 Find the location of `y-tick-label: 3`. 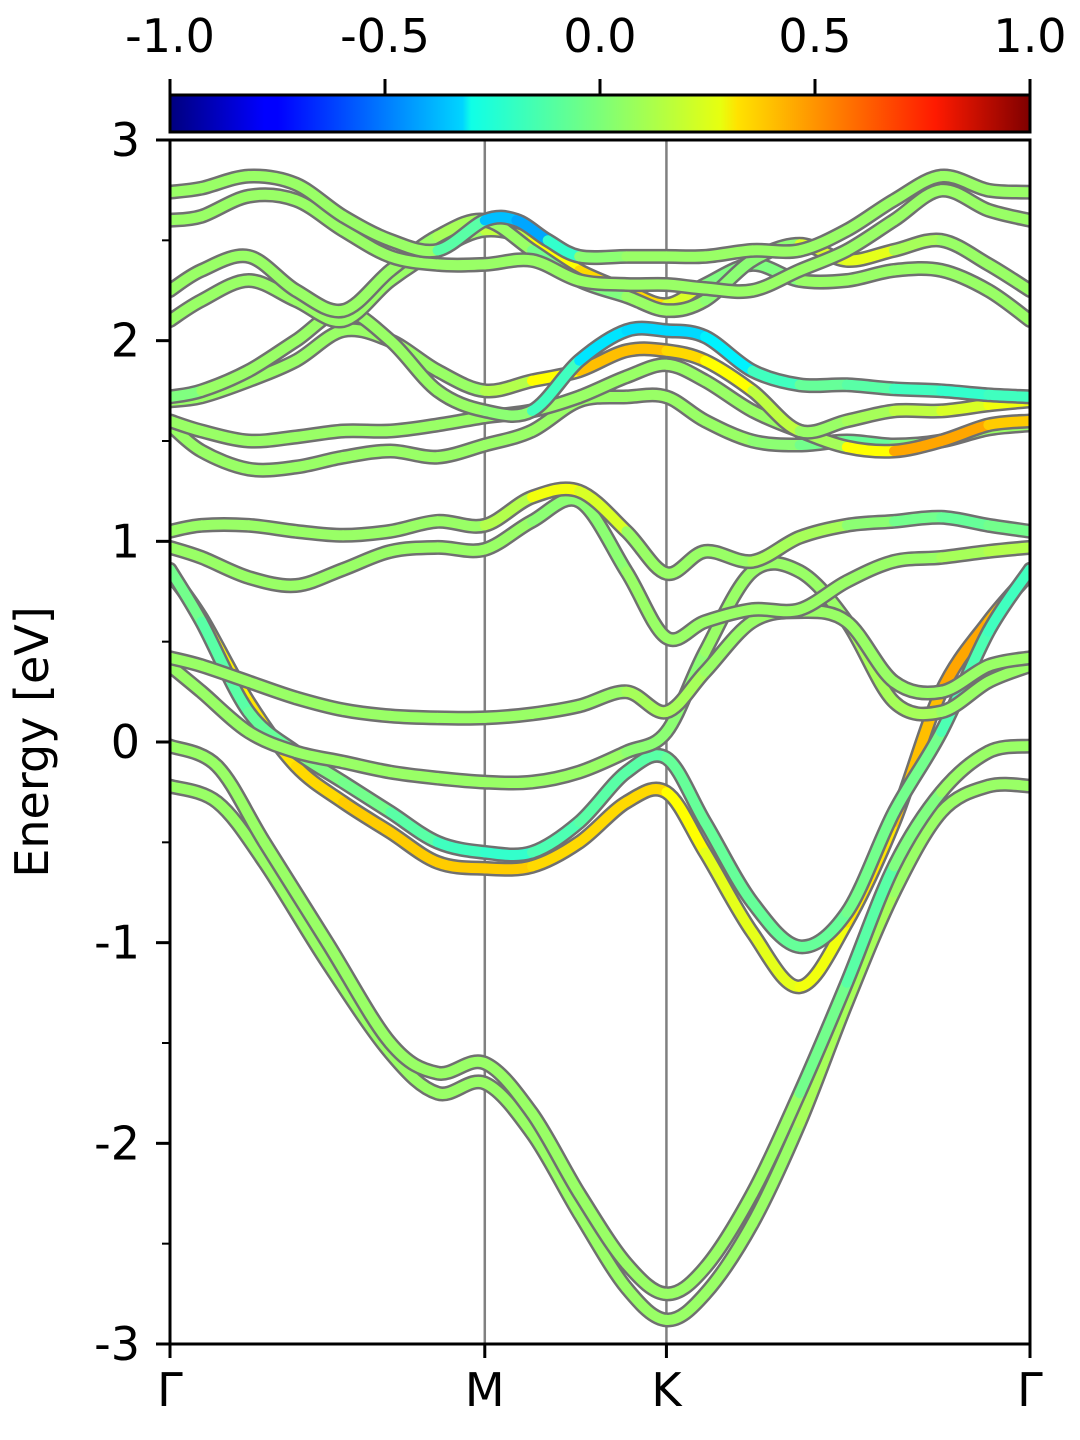

y-tick-label: 3 is located at coordinates (125, 140).